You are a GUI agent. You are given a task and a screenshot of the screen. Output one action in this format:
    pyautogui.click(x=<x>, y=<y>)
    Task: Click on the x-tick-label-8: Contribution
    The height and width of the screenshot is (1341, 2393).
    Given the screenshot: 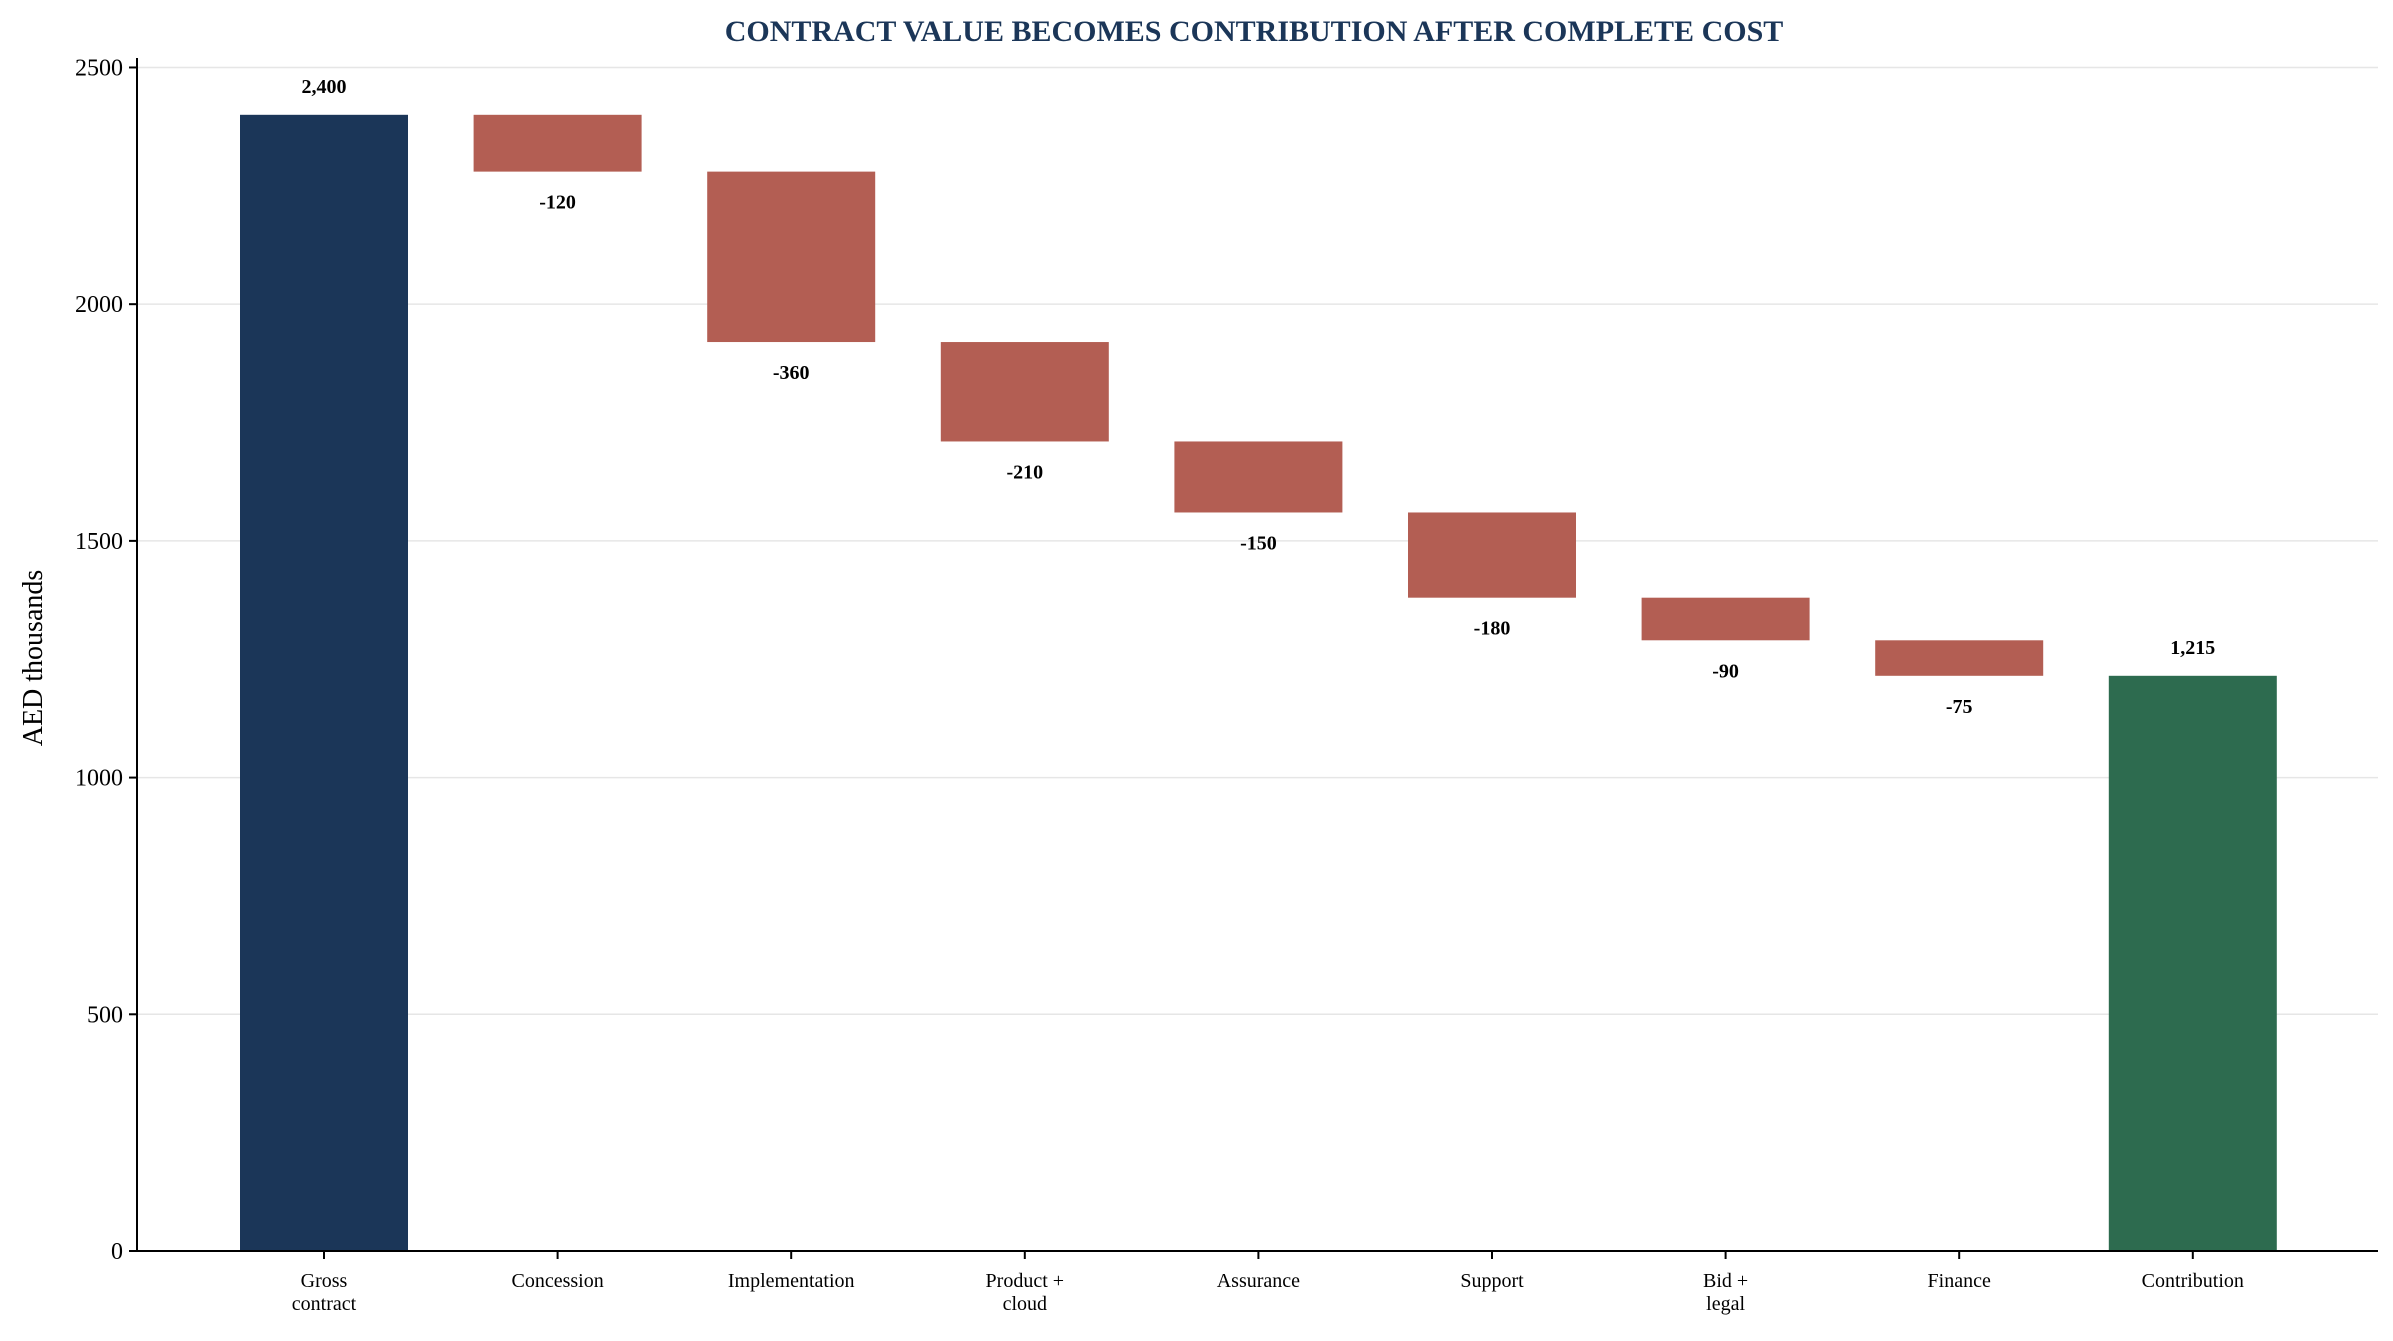 What is the action you would take?
    pyautogui.click(x=2193, y=1281)
    